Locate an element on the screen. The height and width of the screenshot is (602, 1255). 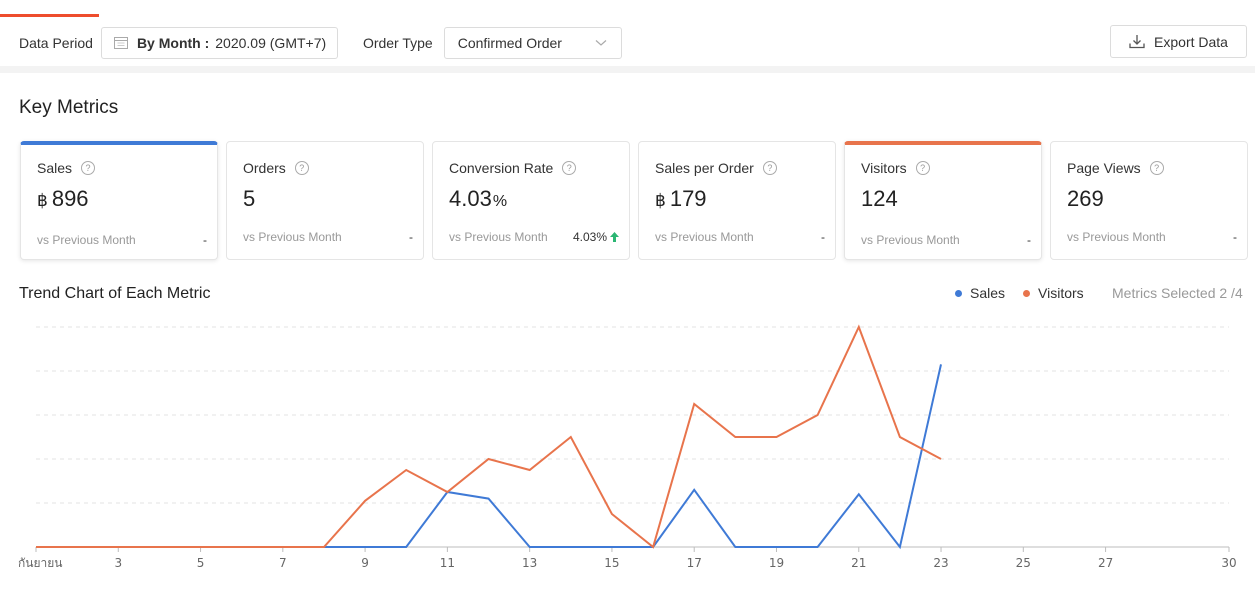
metric-label: Visitors is located at coordinates (884, 168).